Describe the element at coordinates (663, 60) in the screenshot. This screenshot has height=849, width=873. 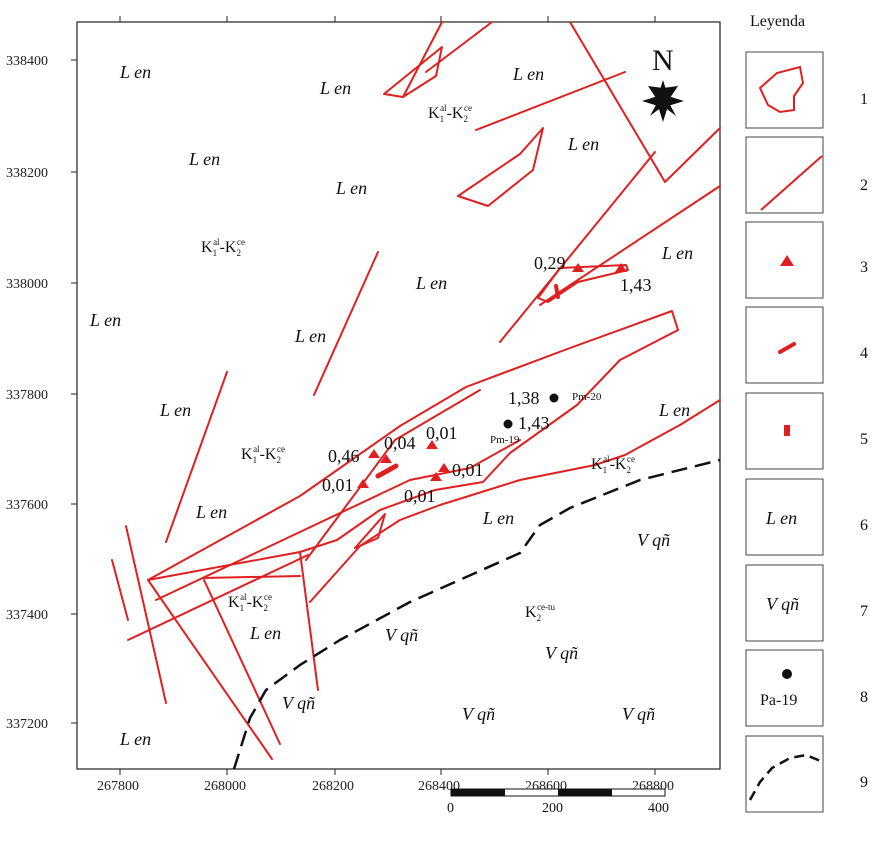
I see `svg-text: N` at that location.